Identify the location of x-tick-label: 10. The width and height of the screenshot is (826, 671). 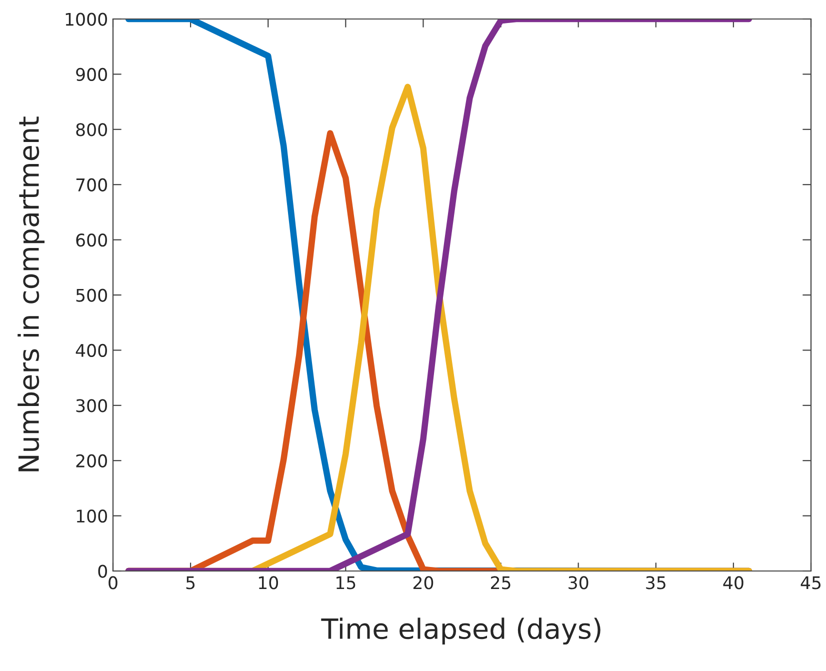
(268, 583).